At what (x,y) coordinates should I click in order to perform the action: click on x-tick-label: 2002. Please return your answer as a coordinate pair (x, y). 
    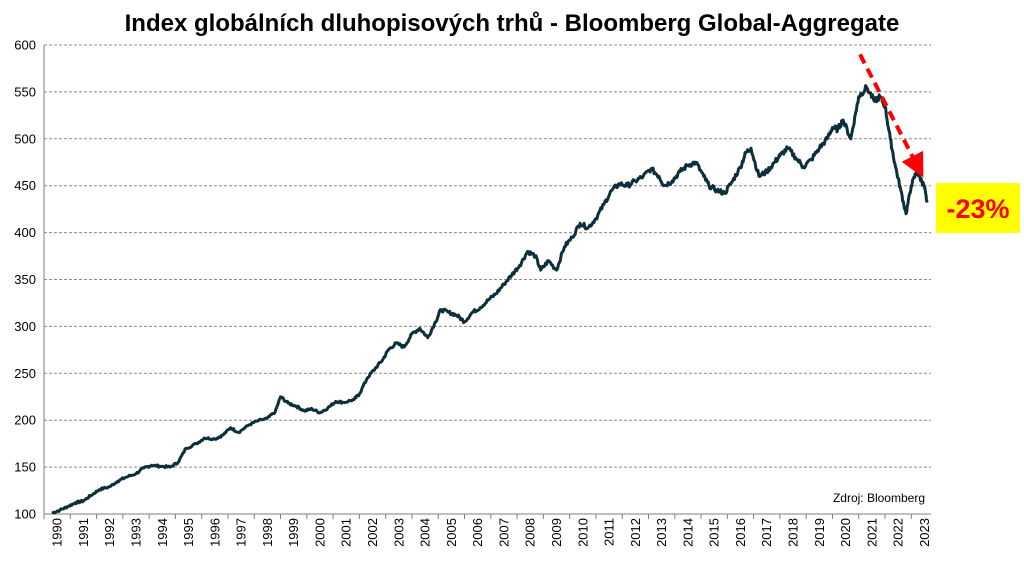
    Looking at the image, I should click on (372, 532).